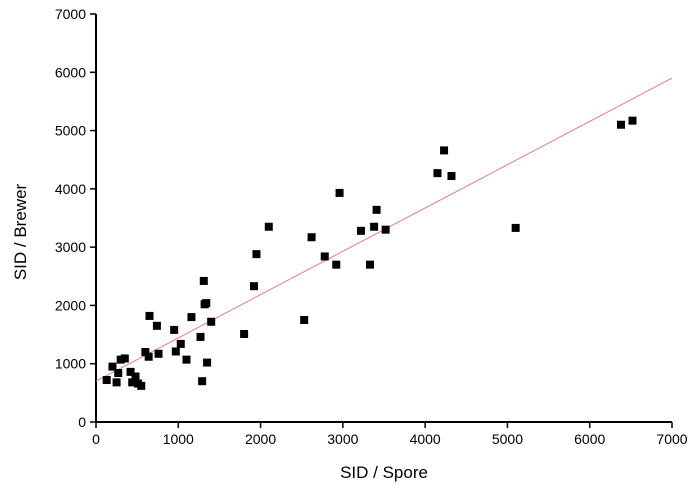  I want to click on y-tick-label: 1000, so click(70, 364).